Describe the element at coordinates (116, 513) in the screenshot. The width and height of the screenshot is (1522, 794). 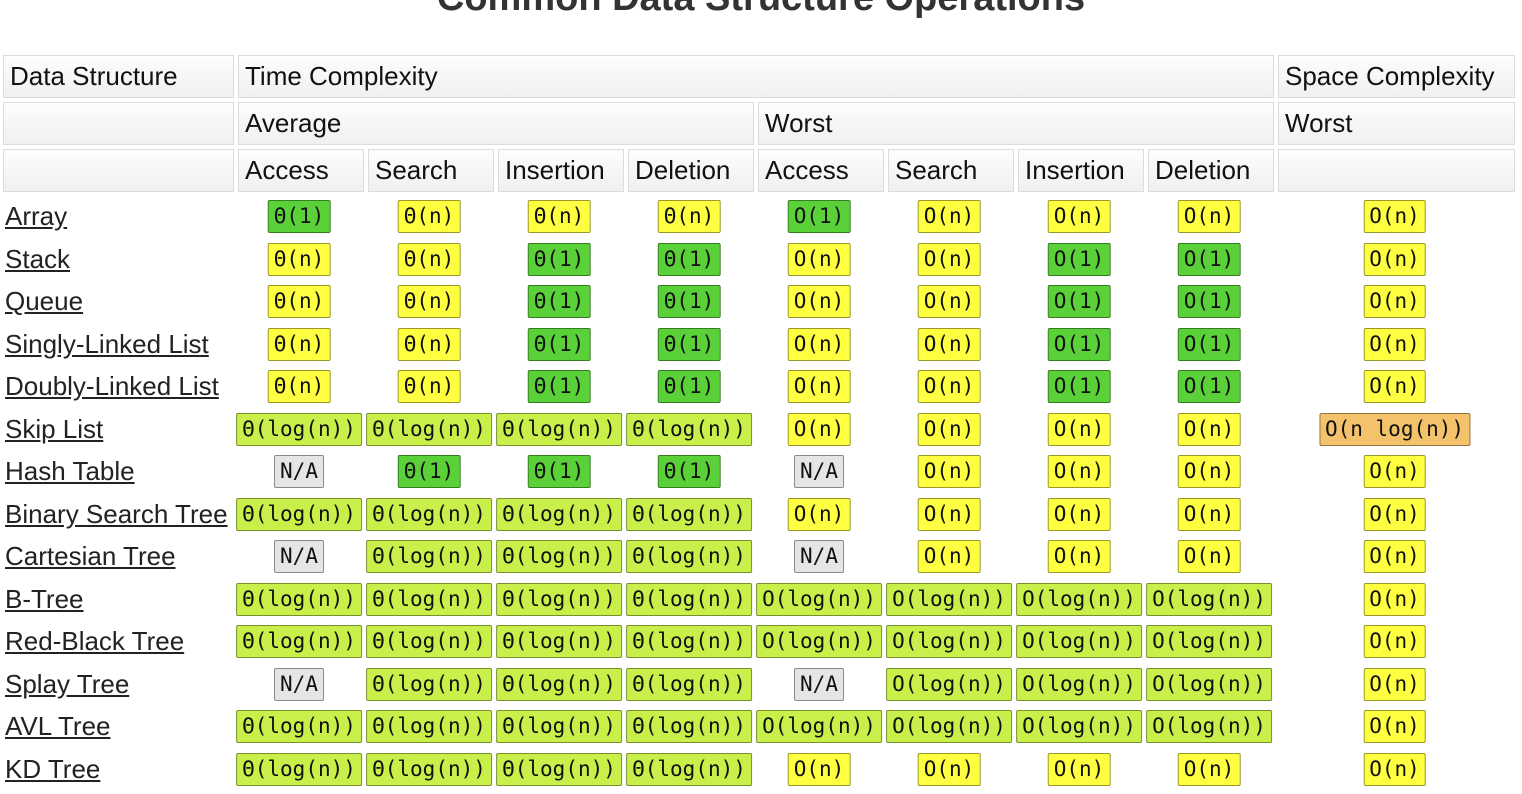
I see `row-name: Binary Search Tree` at that location.